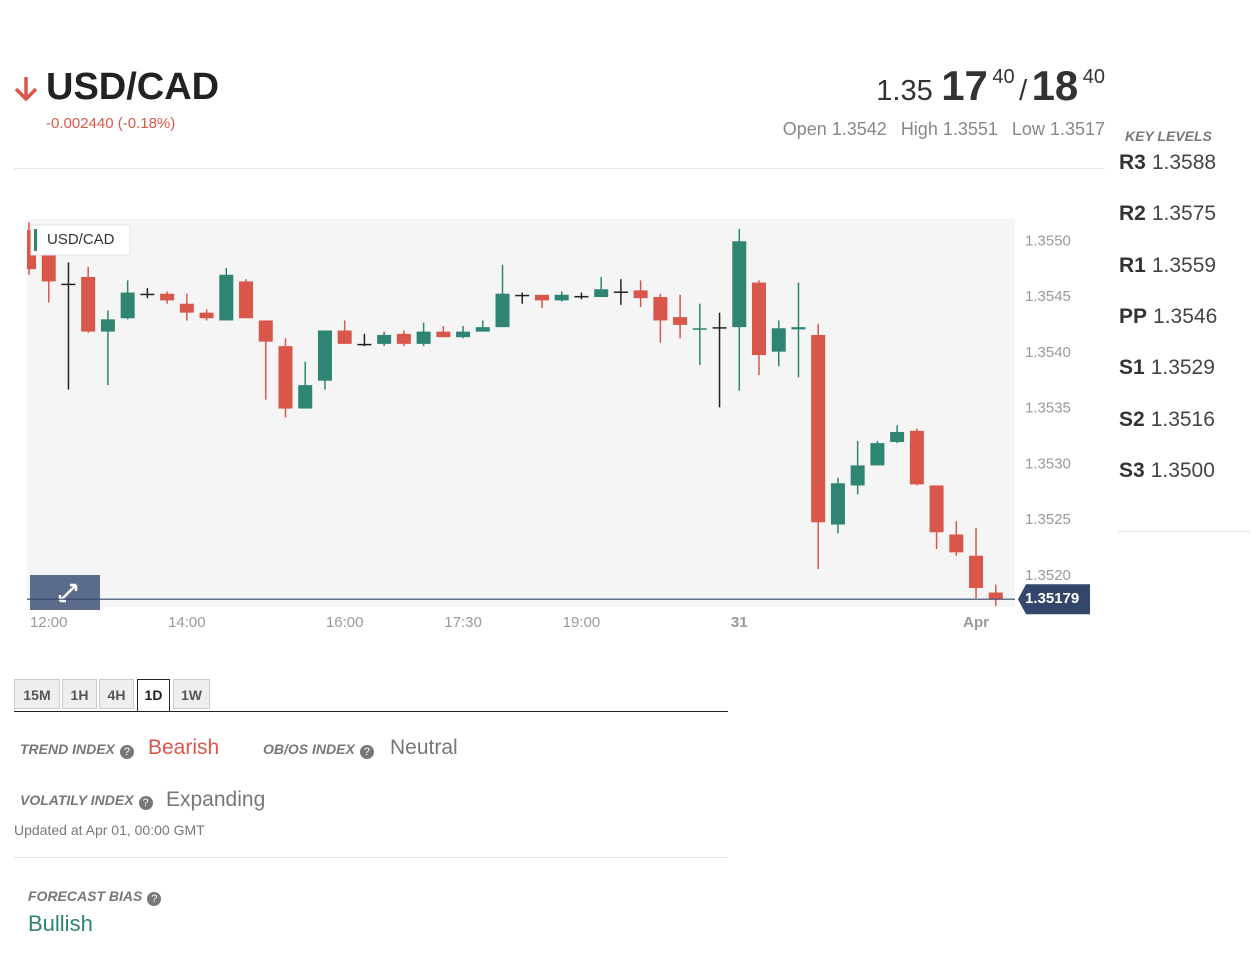  I want to click on trend-index: TREND INDEX?, so click(77, 750).